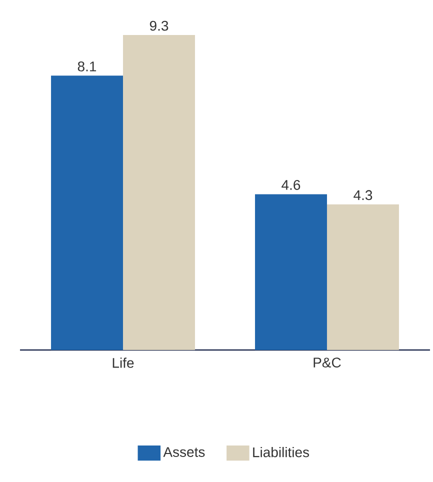  Describe the element at coordinates (281, 452) in the screenshot. I see `legend-label: Liabilities` at that location.